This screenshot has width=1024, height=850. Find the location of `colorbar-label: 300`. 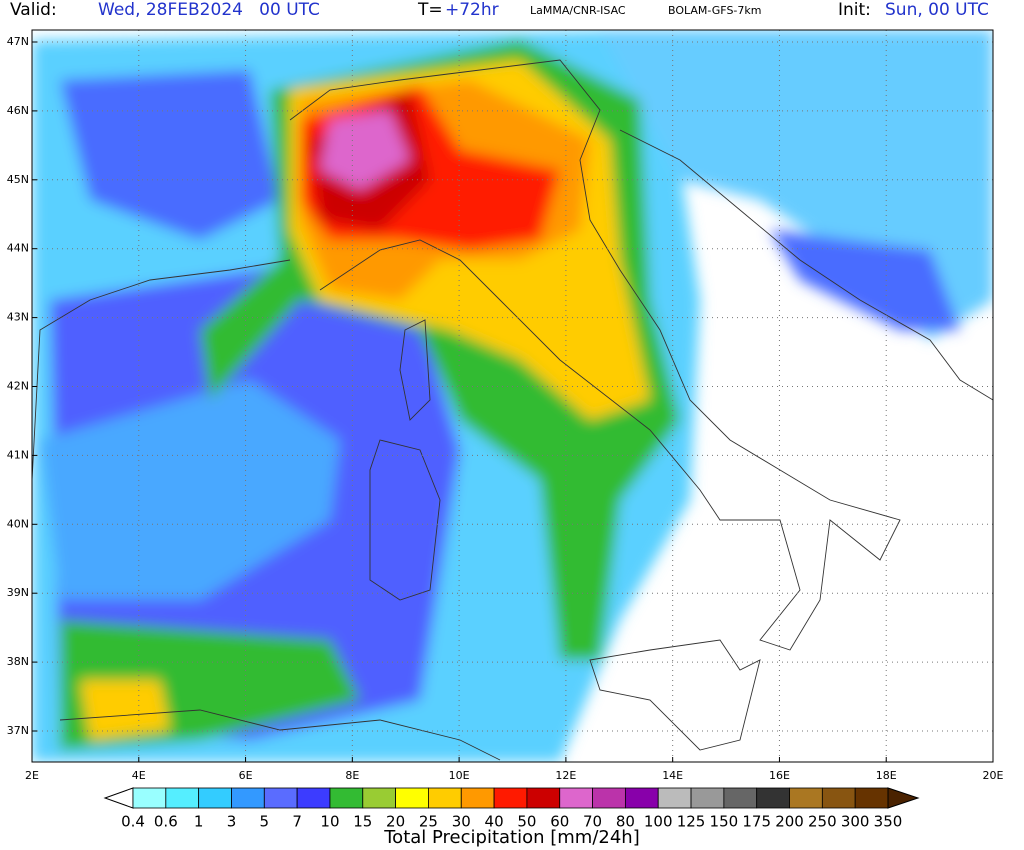

colorbar-label: 300 is located at coordinates (855, 822).